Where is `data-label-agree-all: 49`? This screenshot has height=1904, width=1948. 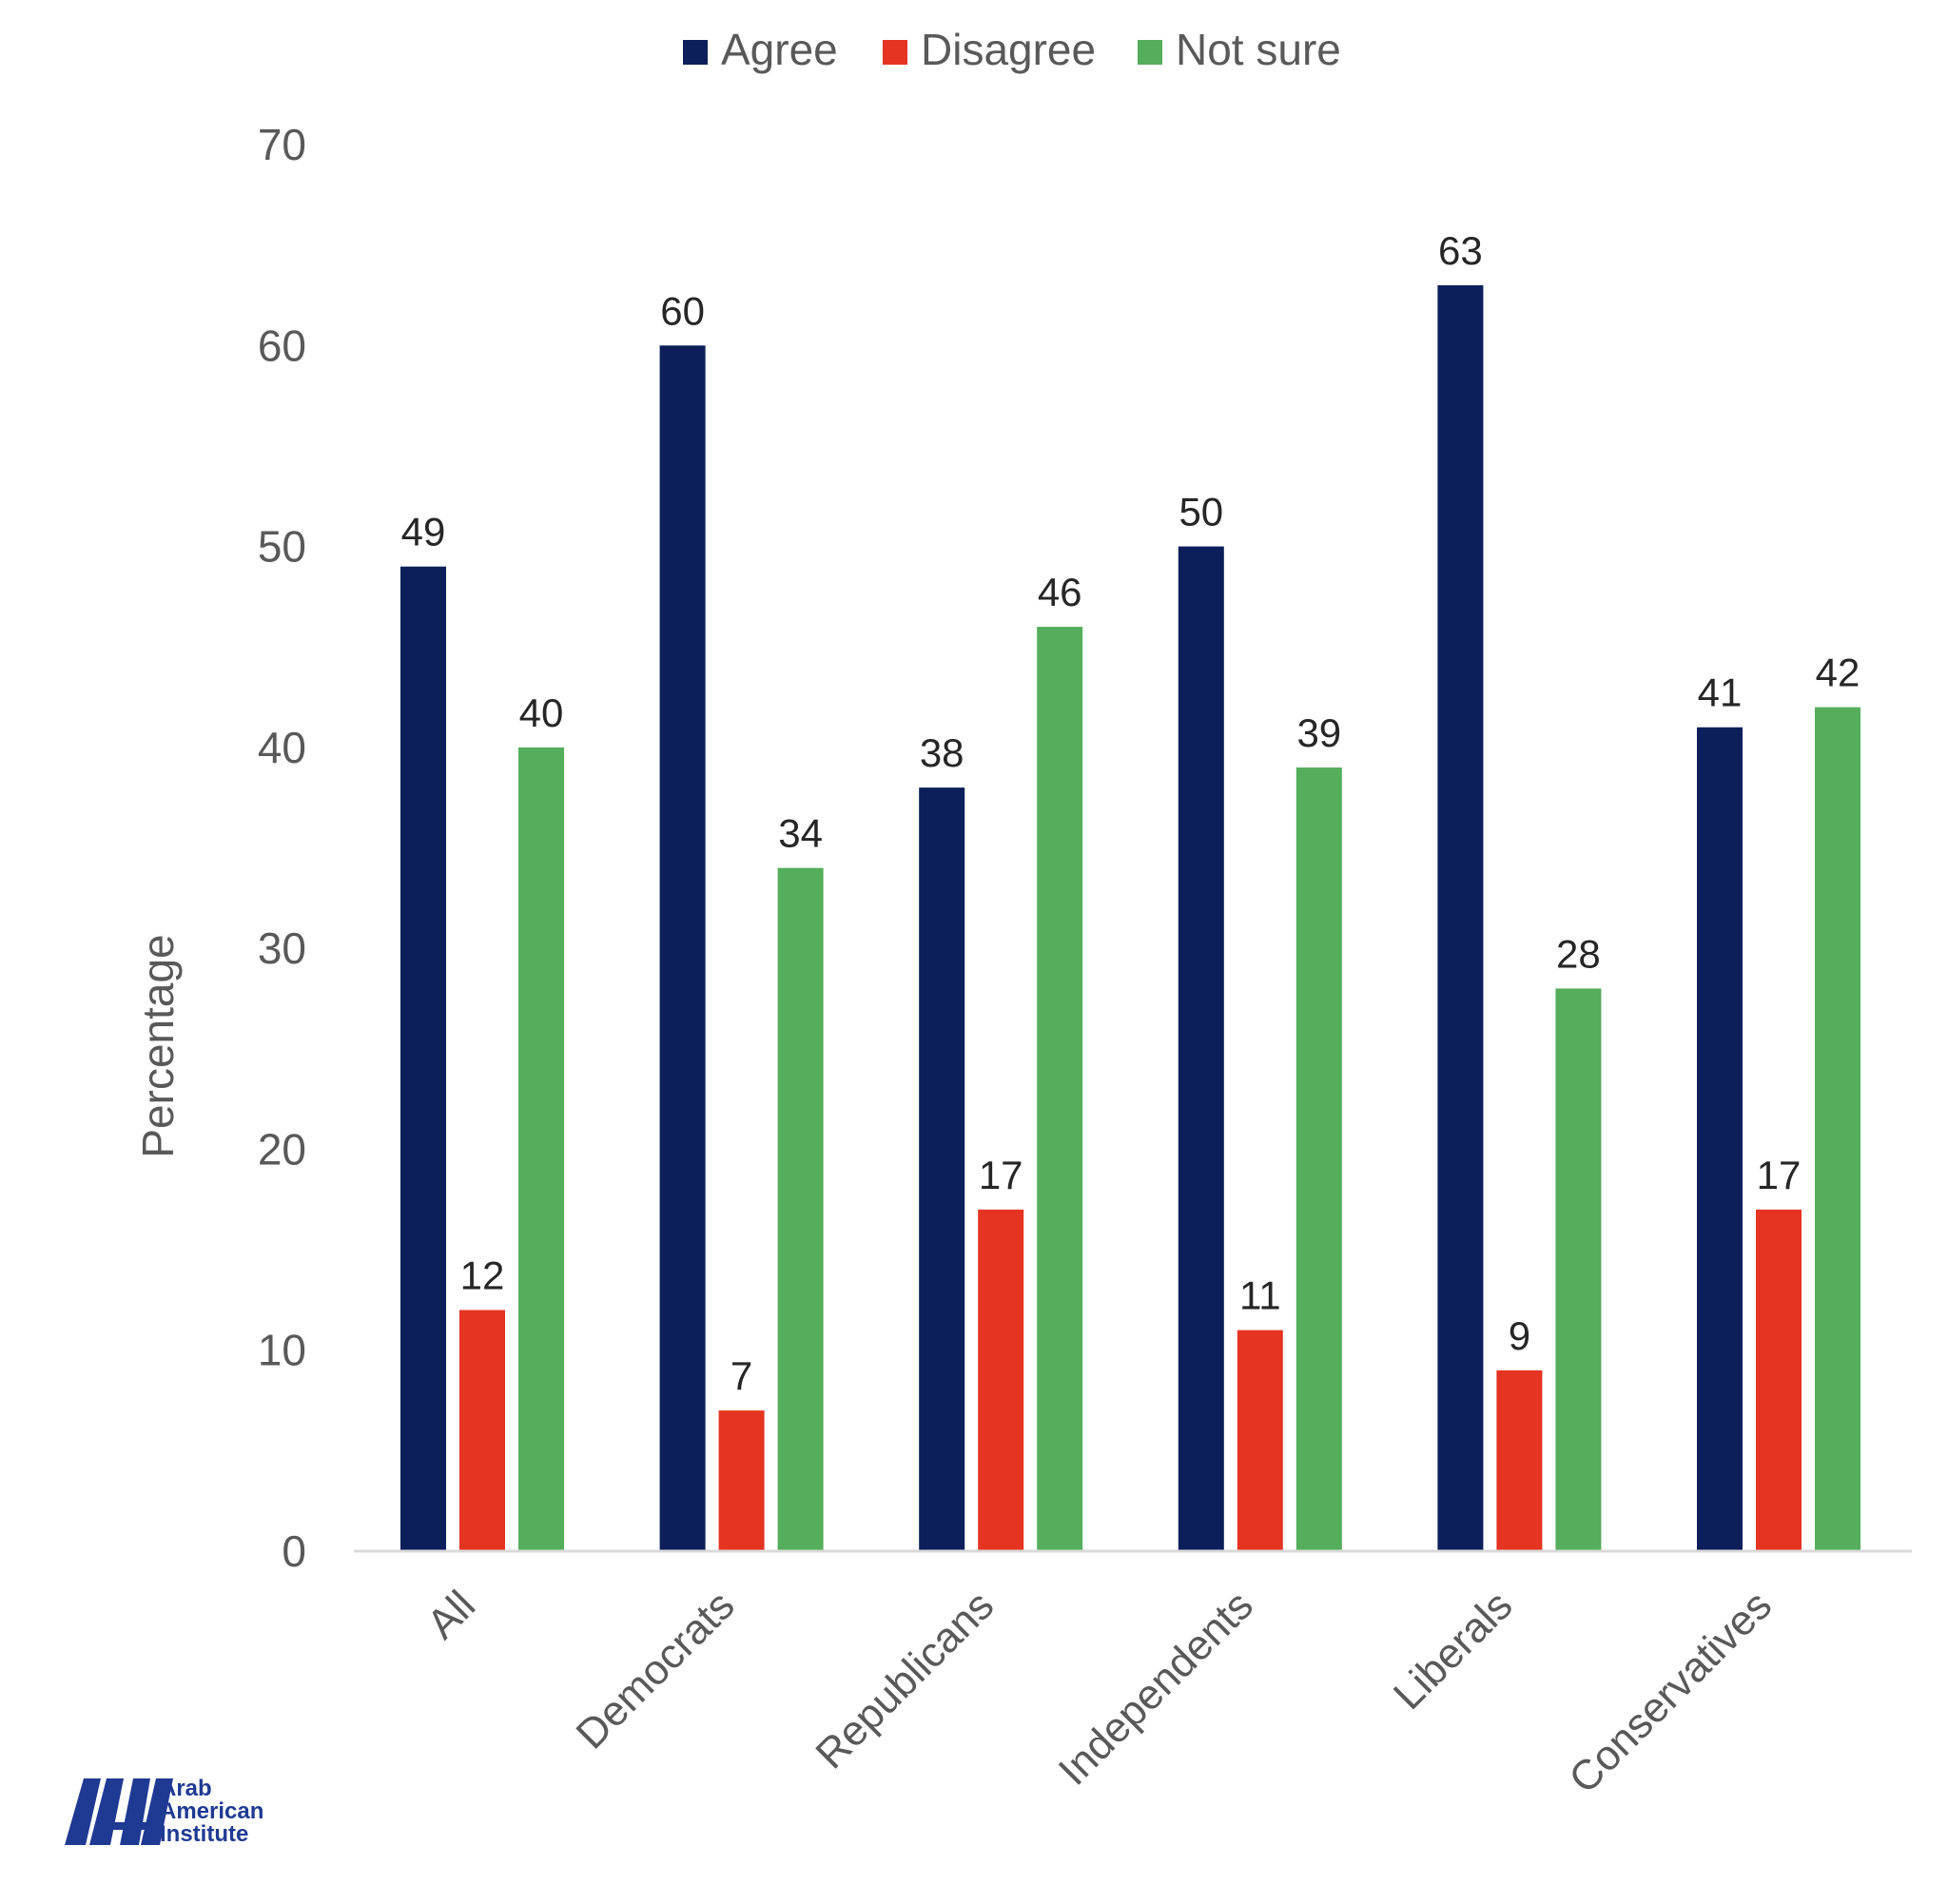 data-label-agree-all: 49 is located at coordinates (423, 532).